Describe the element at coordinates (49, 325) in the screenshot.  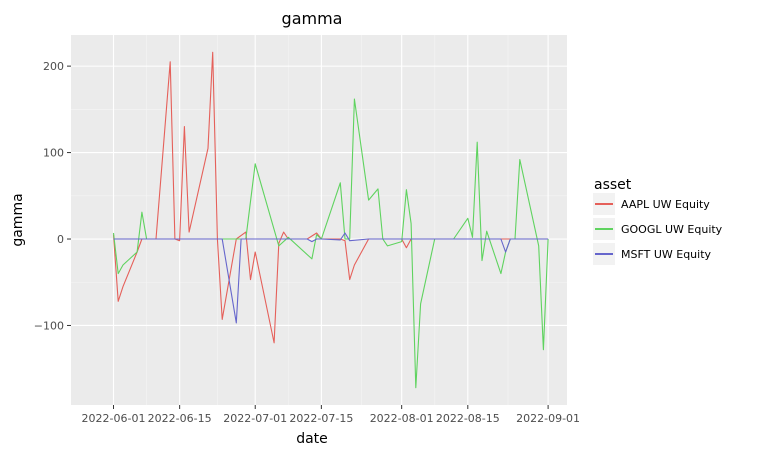
I see `y-tick-label: −100` at that location.